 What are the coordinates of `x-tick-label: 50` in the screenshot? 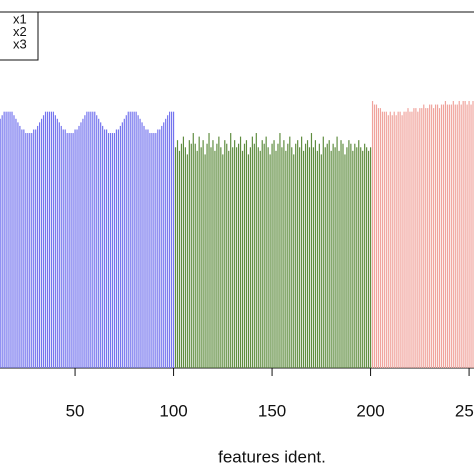 It's located at (75, 410).